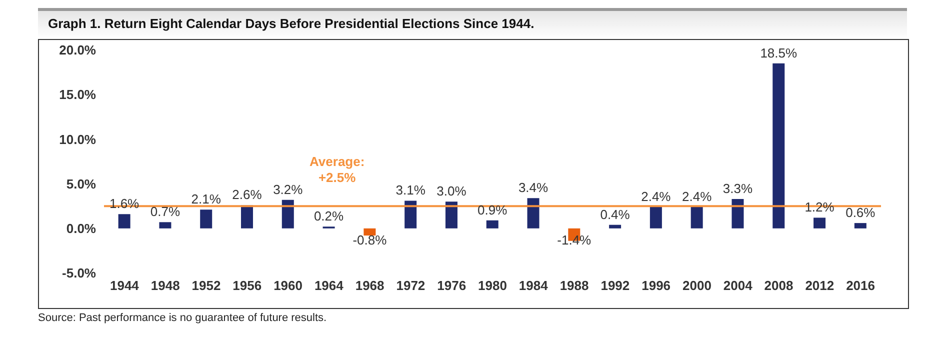 The height and width of the screenshot is (349, 935). I want to click on x-tick-label: 1972, so click(411, 286).